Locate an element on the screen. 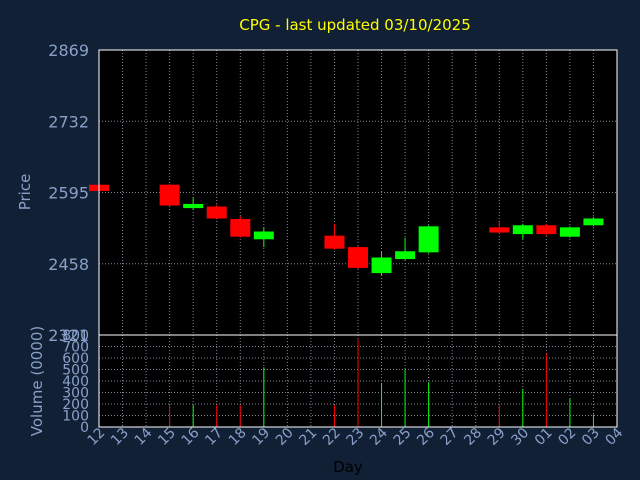 This screenshot has width=640, height=480. volume-axis-label: Volume (0000) is located at coordinates (37, 381).